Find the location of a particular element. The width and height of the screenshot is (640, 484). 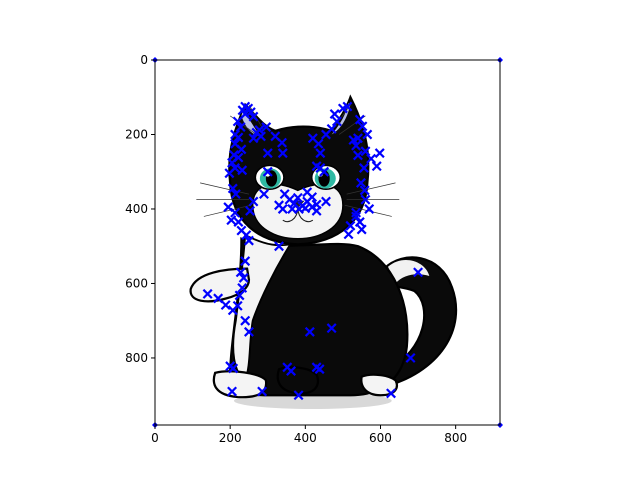

cat-shadow is located at coordinates (312, 400).